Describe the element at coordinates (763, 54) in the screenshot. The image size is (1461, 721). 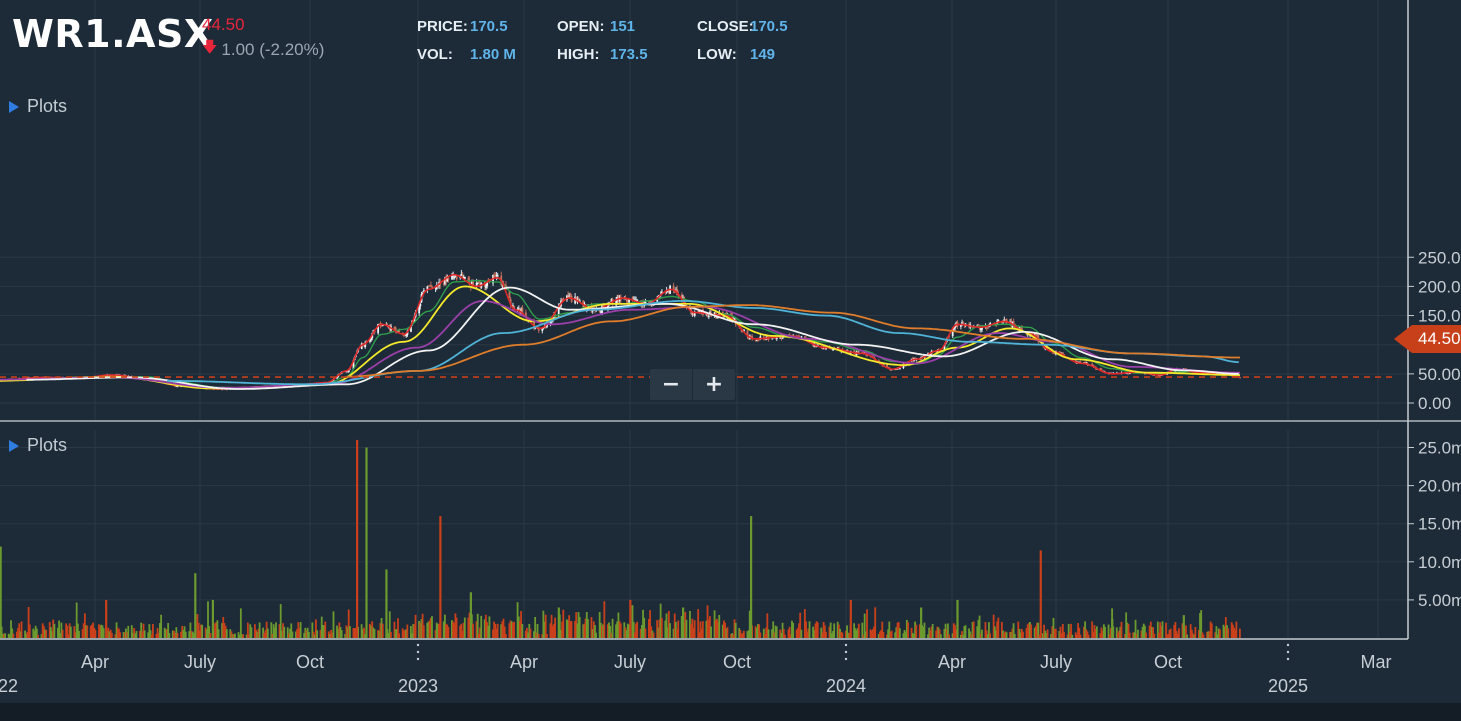
I see `ohlc-low-value: 149` at that location.